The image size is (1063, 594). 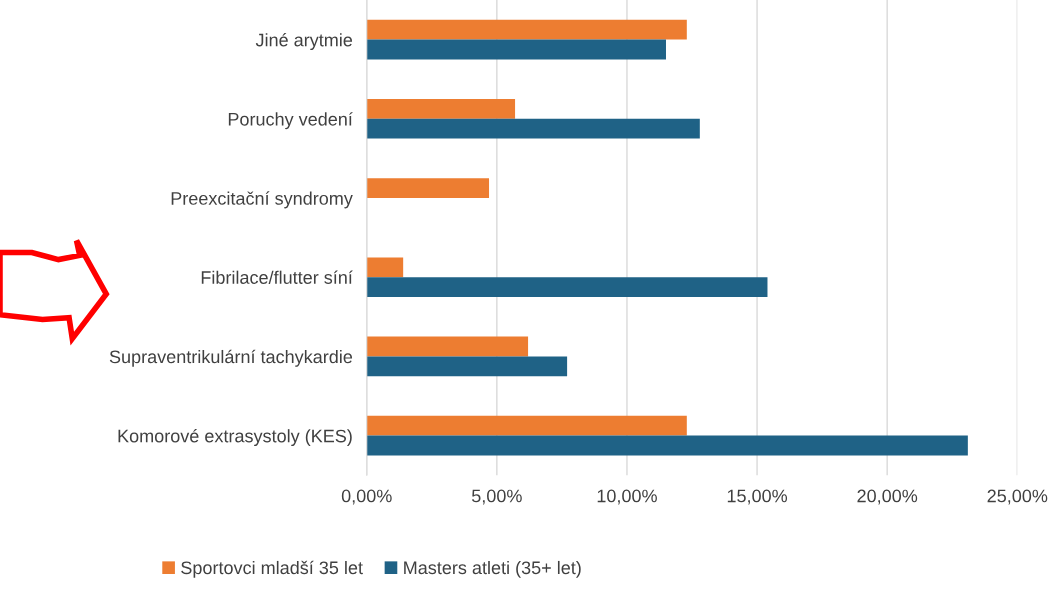 What do you see at coordinates (235, 437) in the screenshot?
I see `y-tick-label: Komorové extrasystoly (KES)` at bounding box center [235, 437].